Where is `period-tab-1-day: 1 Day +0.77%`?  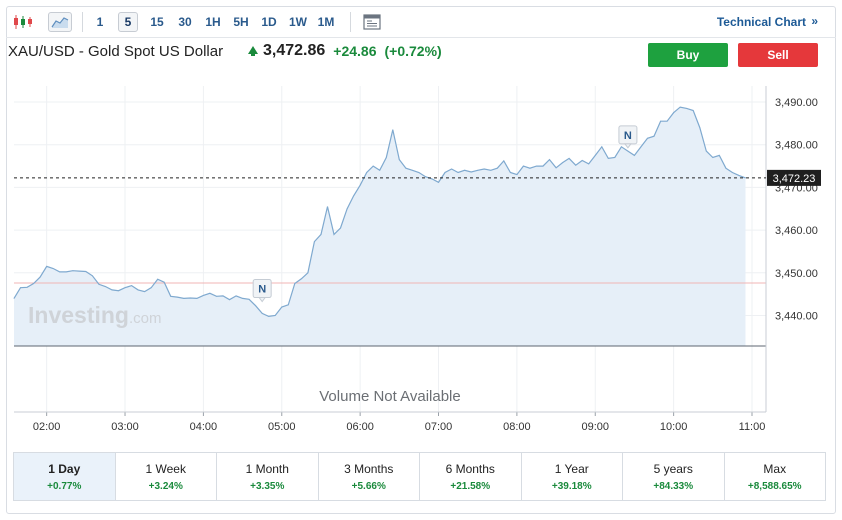 period-tab-1-day: 1 Day +0.77% is located at coordinates (65, 476).